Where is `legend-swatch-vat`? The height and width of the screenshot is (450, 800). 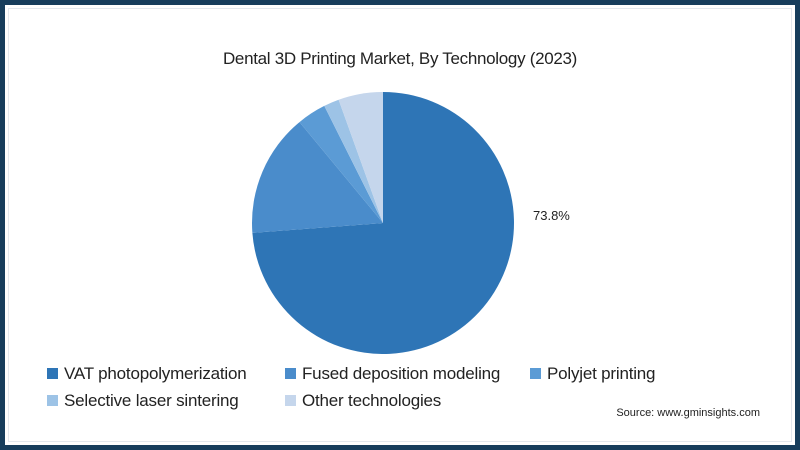
legend-swatch-vat is located at coordinates (52, 373).